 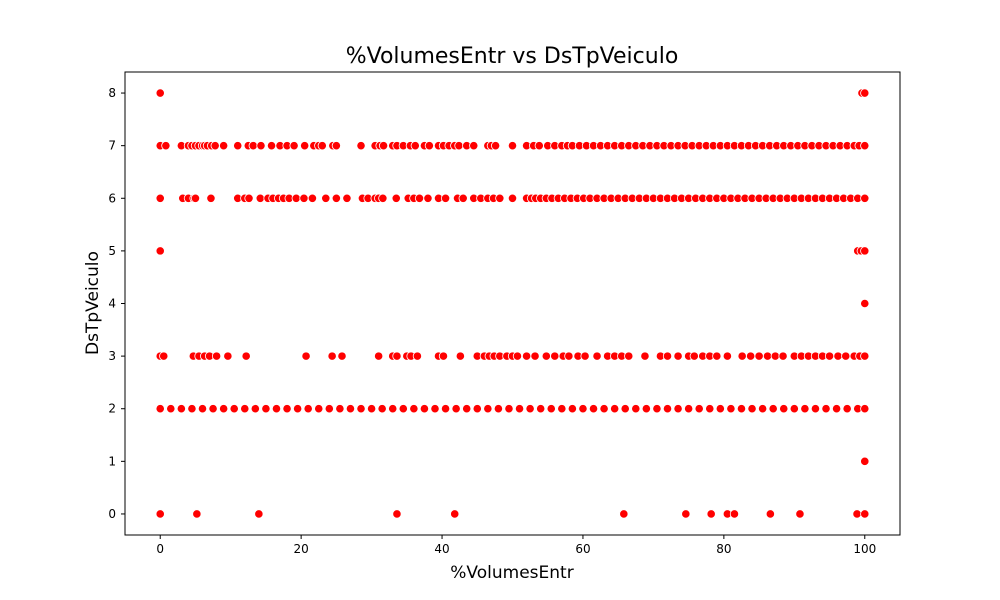 I want to click on x-tick-label: 0, so click(x=160, y=549).